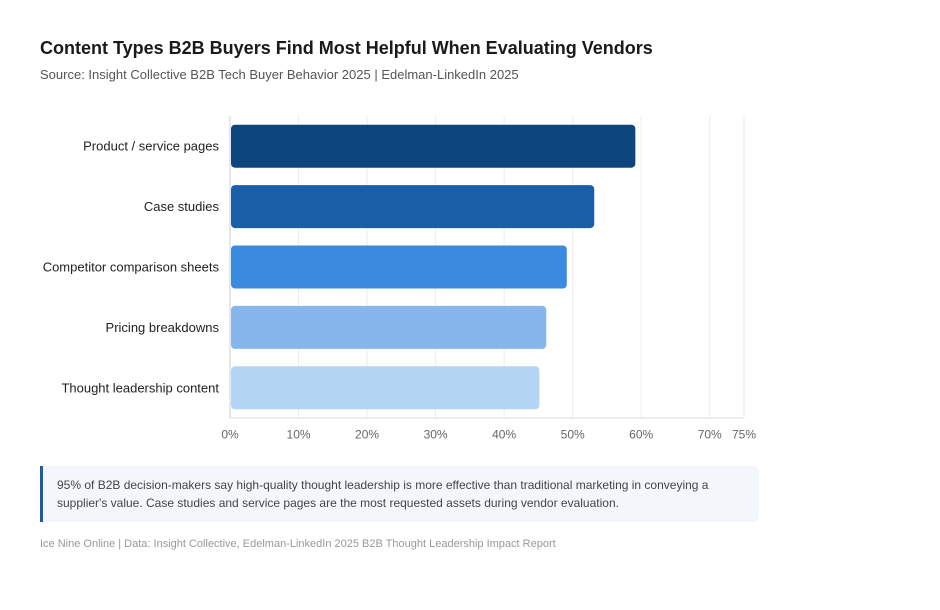 The height and width of the screenshot is (610, 940). I want to click on category-label: Product / service pages, so click(151, 146).